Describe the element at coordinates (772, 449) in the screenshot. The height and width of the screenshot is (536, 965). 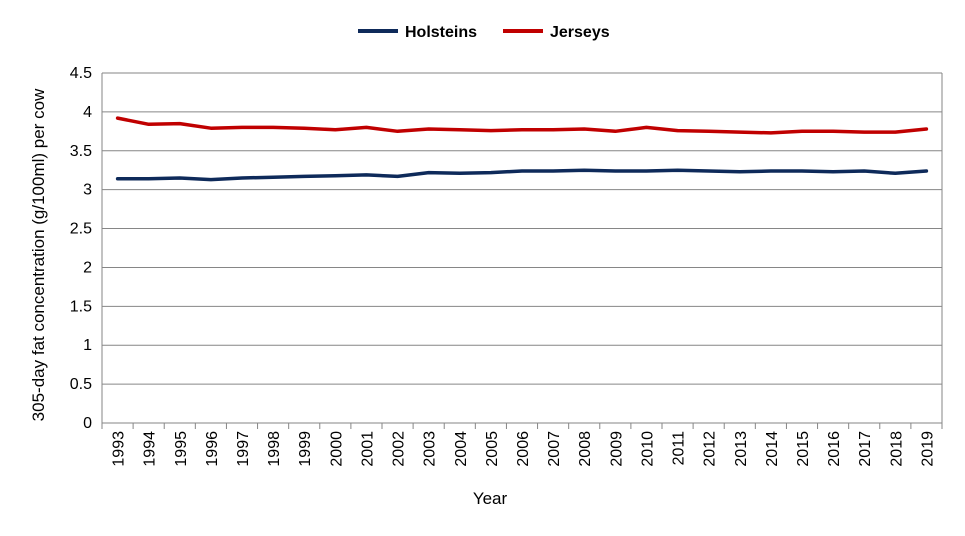
I see `x-tick-label: 2014` at that location.